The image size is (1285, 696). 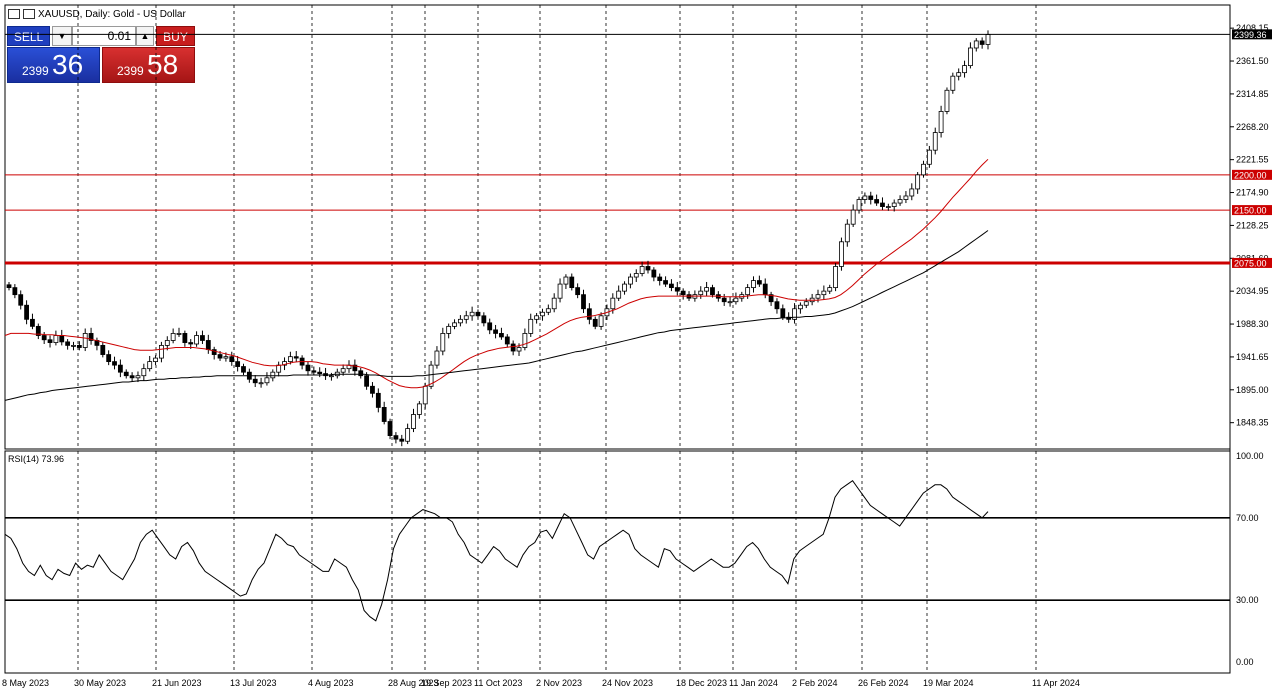 What do you see at coordinates (1250, 456) in the screenshot?
I see `rsi-y-tick-label: 100.00` at bounding box center [1250, 456].